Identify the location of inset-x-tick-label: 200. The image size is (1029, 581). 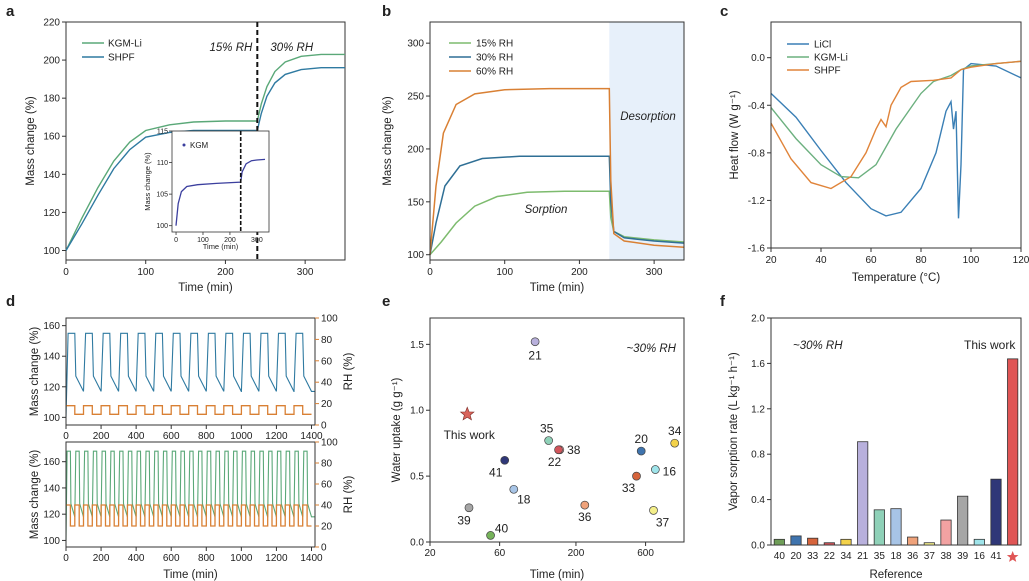
(230, 240).